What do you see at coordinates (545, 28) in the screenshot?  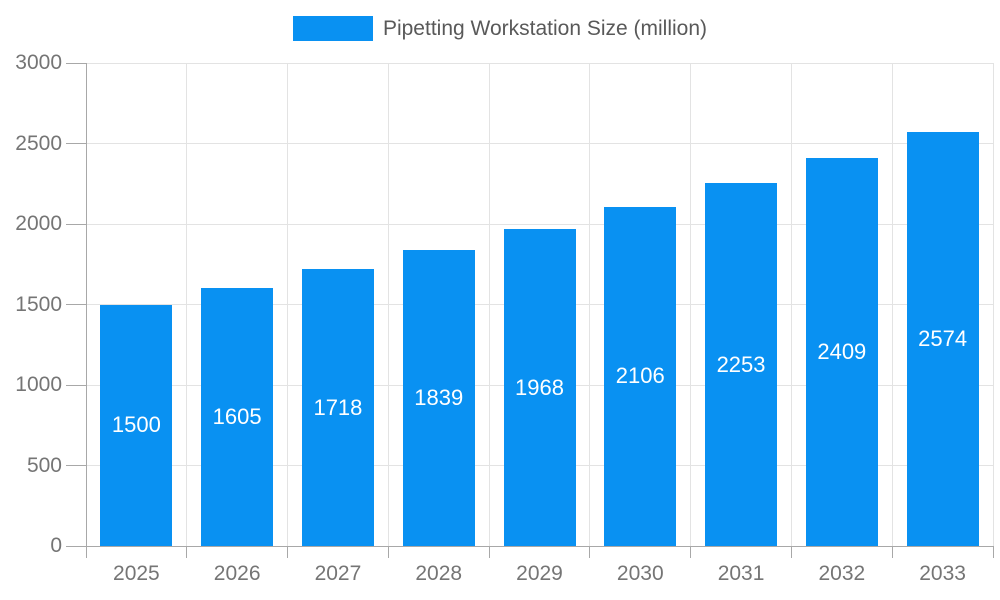 I see `legend-label: Pipetting Workstation Size (million)` at bounding box center [545, 28].